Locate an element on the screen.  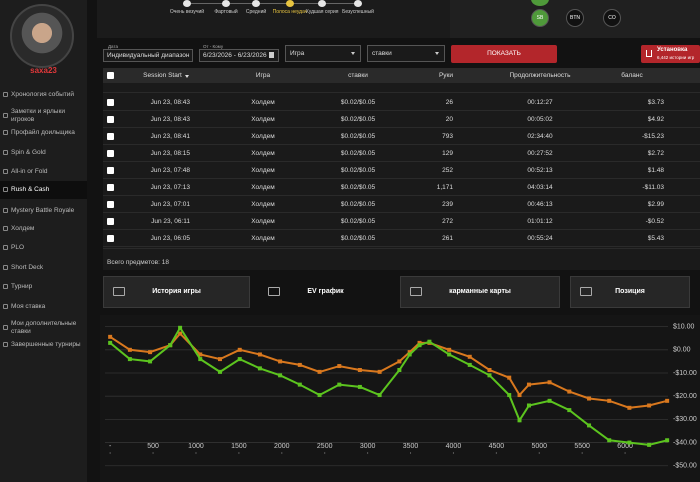
menu-item: PLO is located at coordinates (18, 247).